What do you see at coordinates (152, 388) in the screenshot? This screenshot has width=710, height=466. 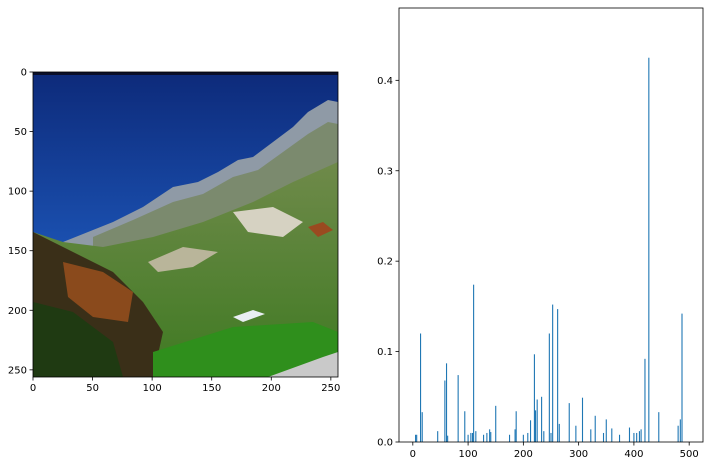 I see `image-x-tick-label: 100` at bounding box center [152, 388].